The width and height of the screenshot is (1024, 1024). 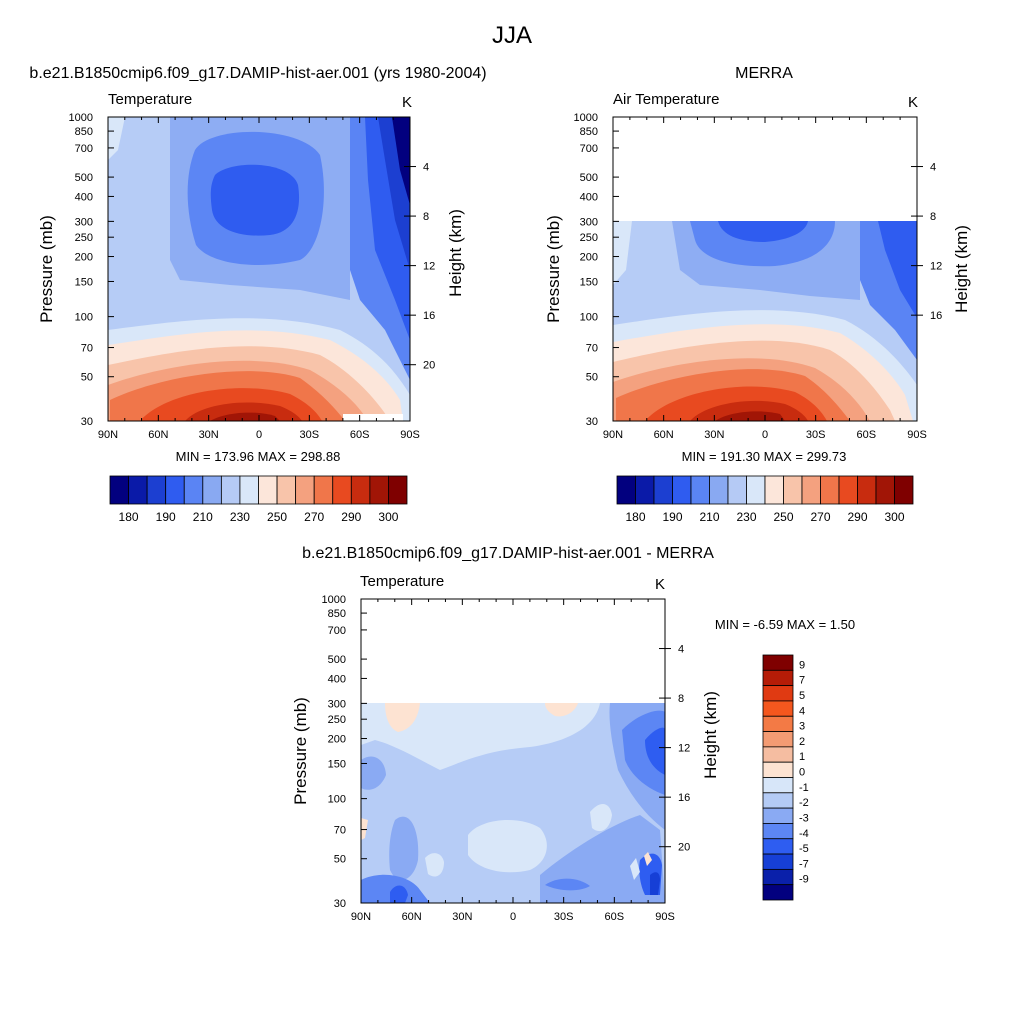 I want to click on colorbar-label: 190, so click(x=166, y=517).